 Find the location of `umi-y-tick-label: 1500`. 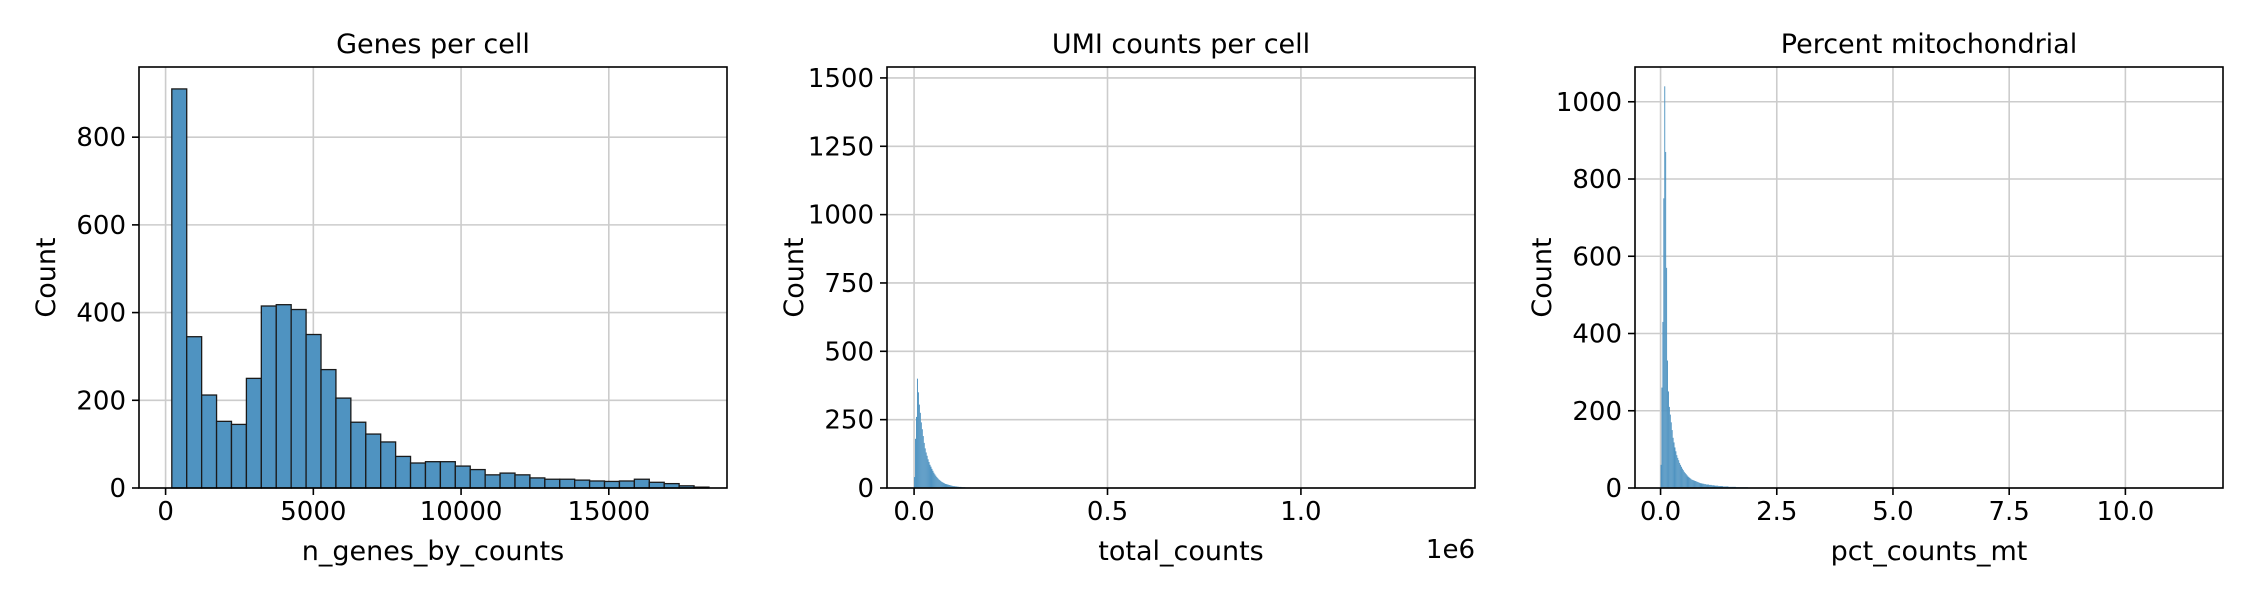

umi-y-tick-label: 1500 is located at coordinates (841, 79).